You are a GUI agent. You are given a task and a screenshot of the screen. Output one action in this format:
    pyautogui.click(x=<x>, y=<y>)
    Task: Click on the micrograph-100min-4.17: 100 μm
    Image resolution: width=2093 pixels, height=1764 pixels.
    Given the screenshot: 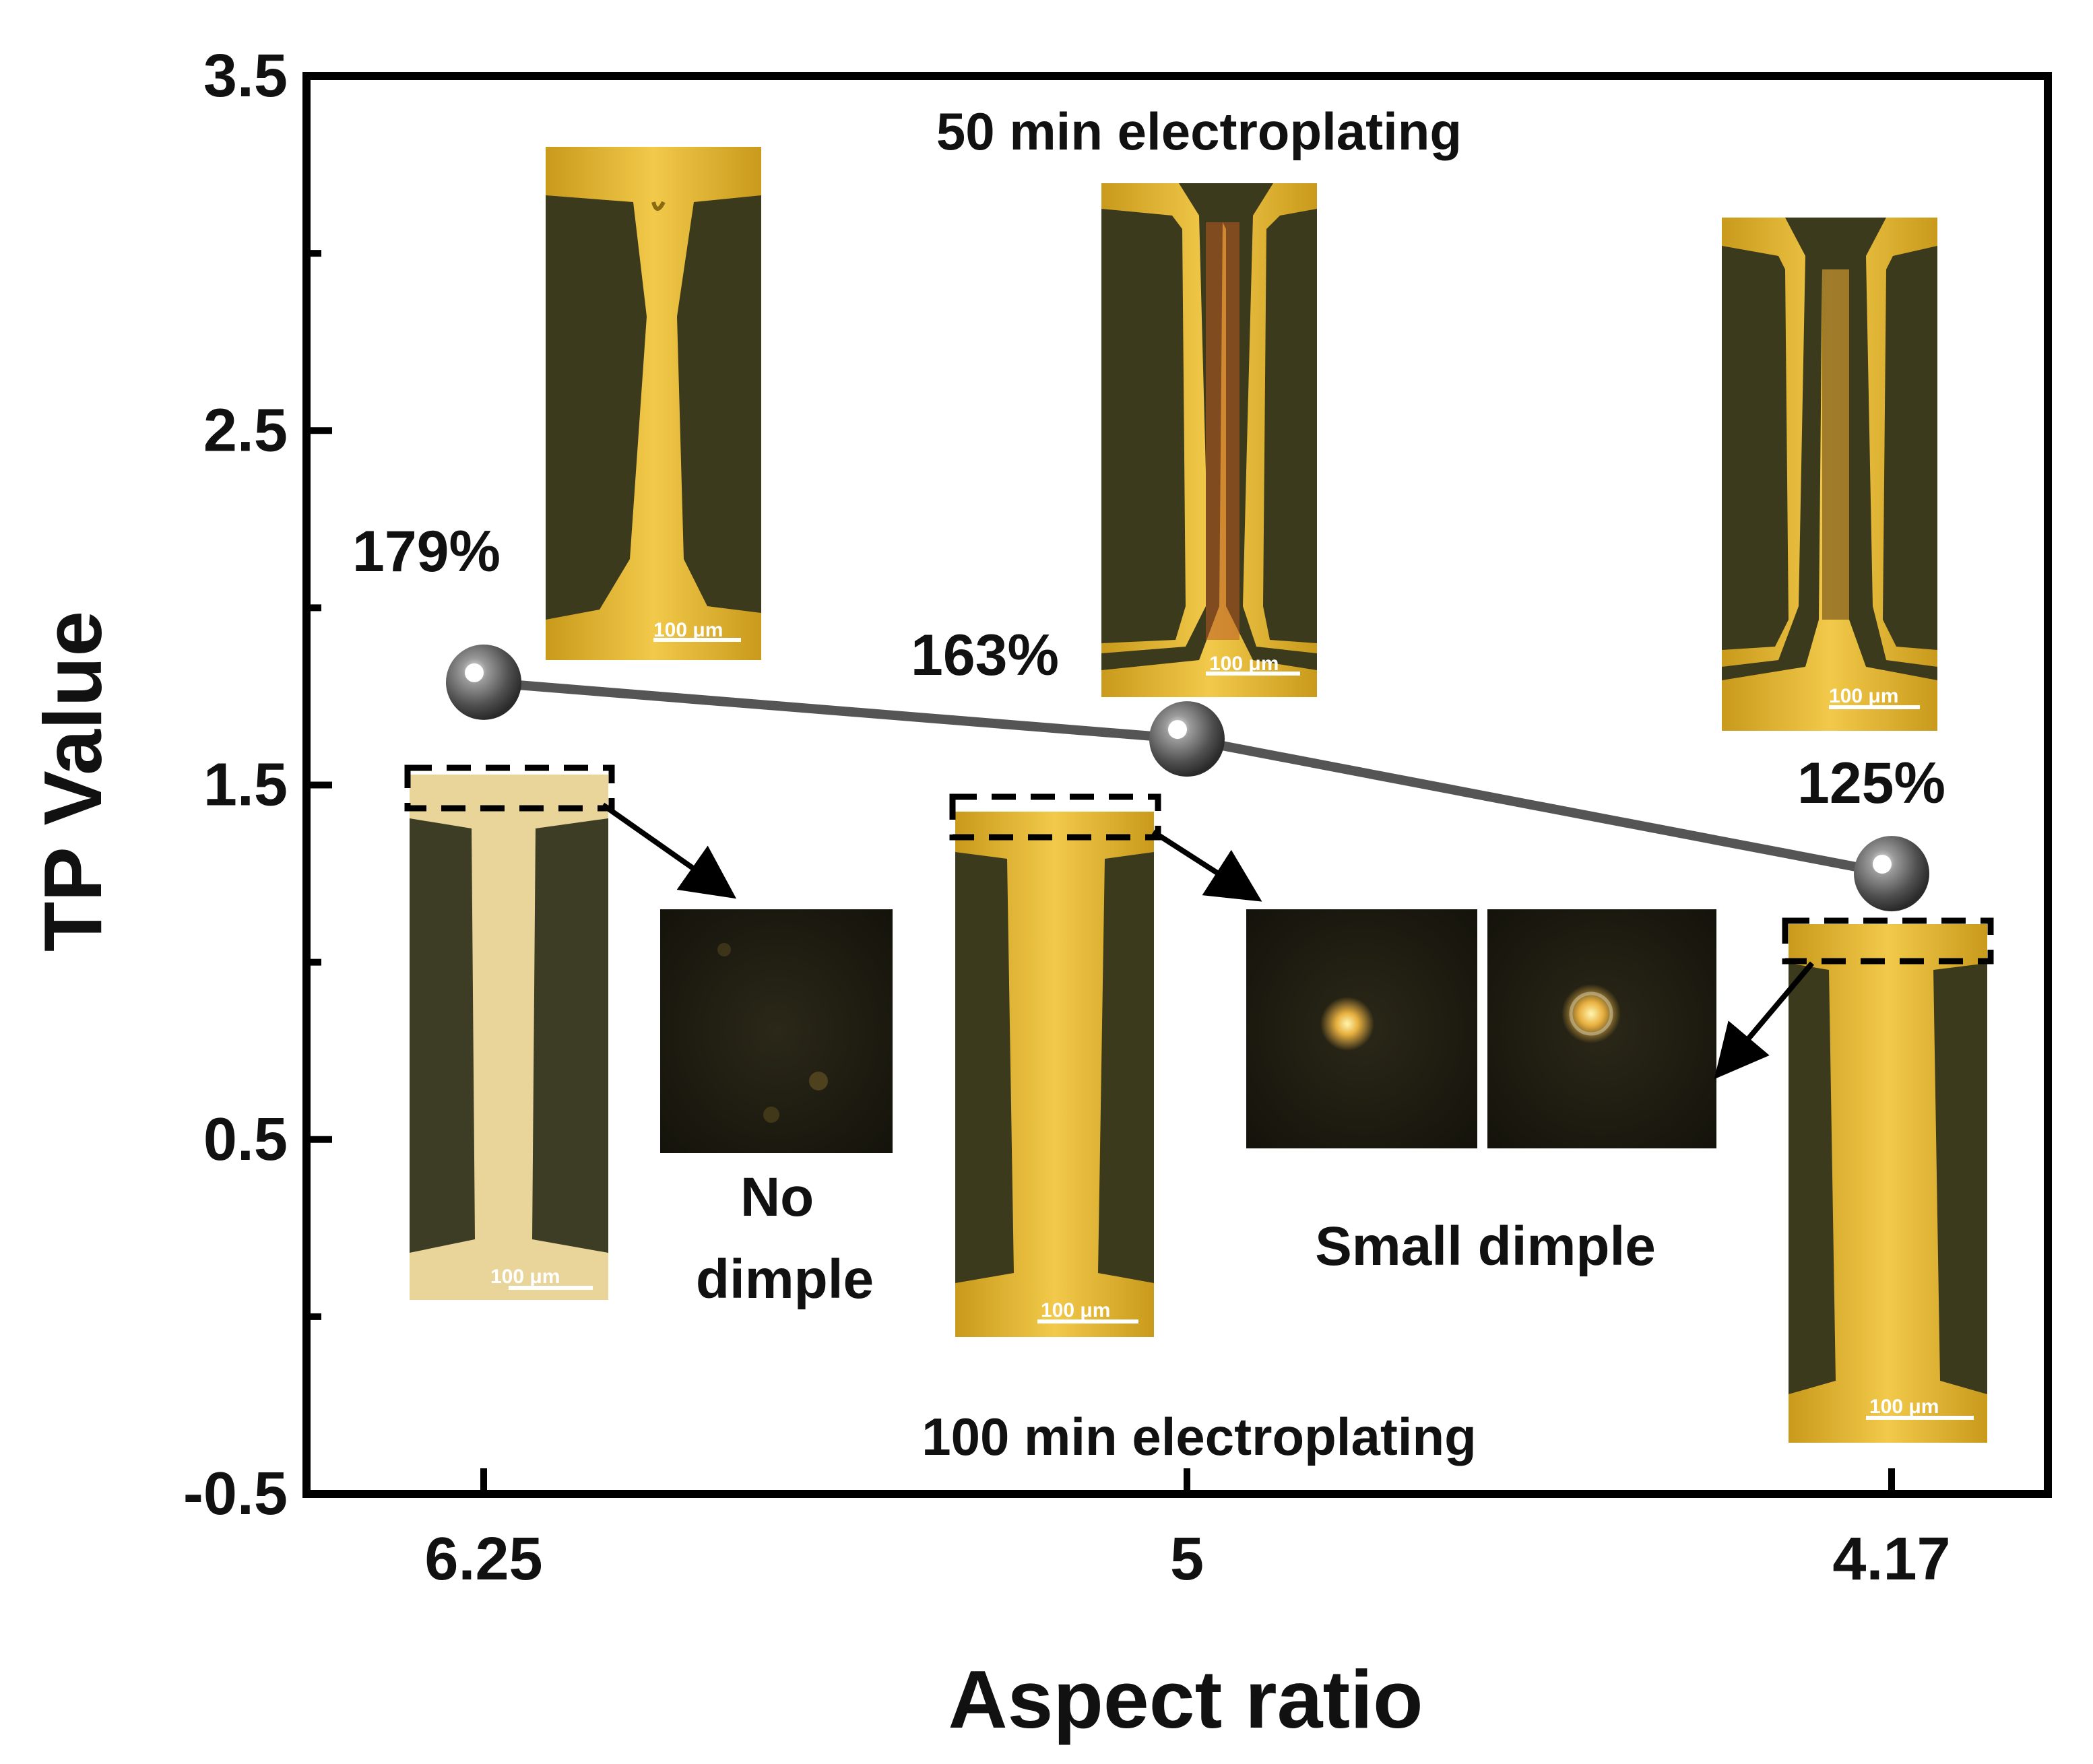 What is the action you would take?
    pyautogui.click(x=1888, y=1183)
    